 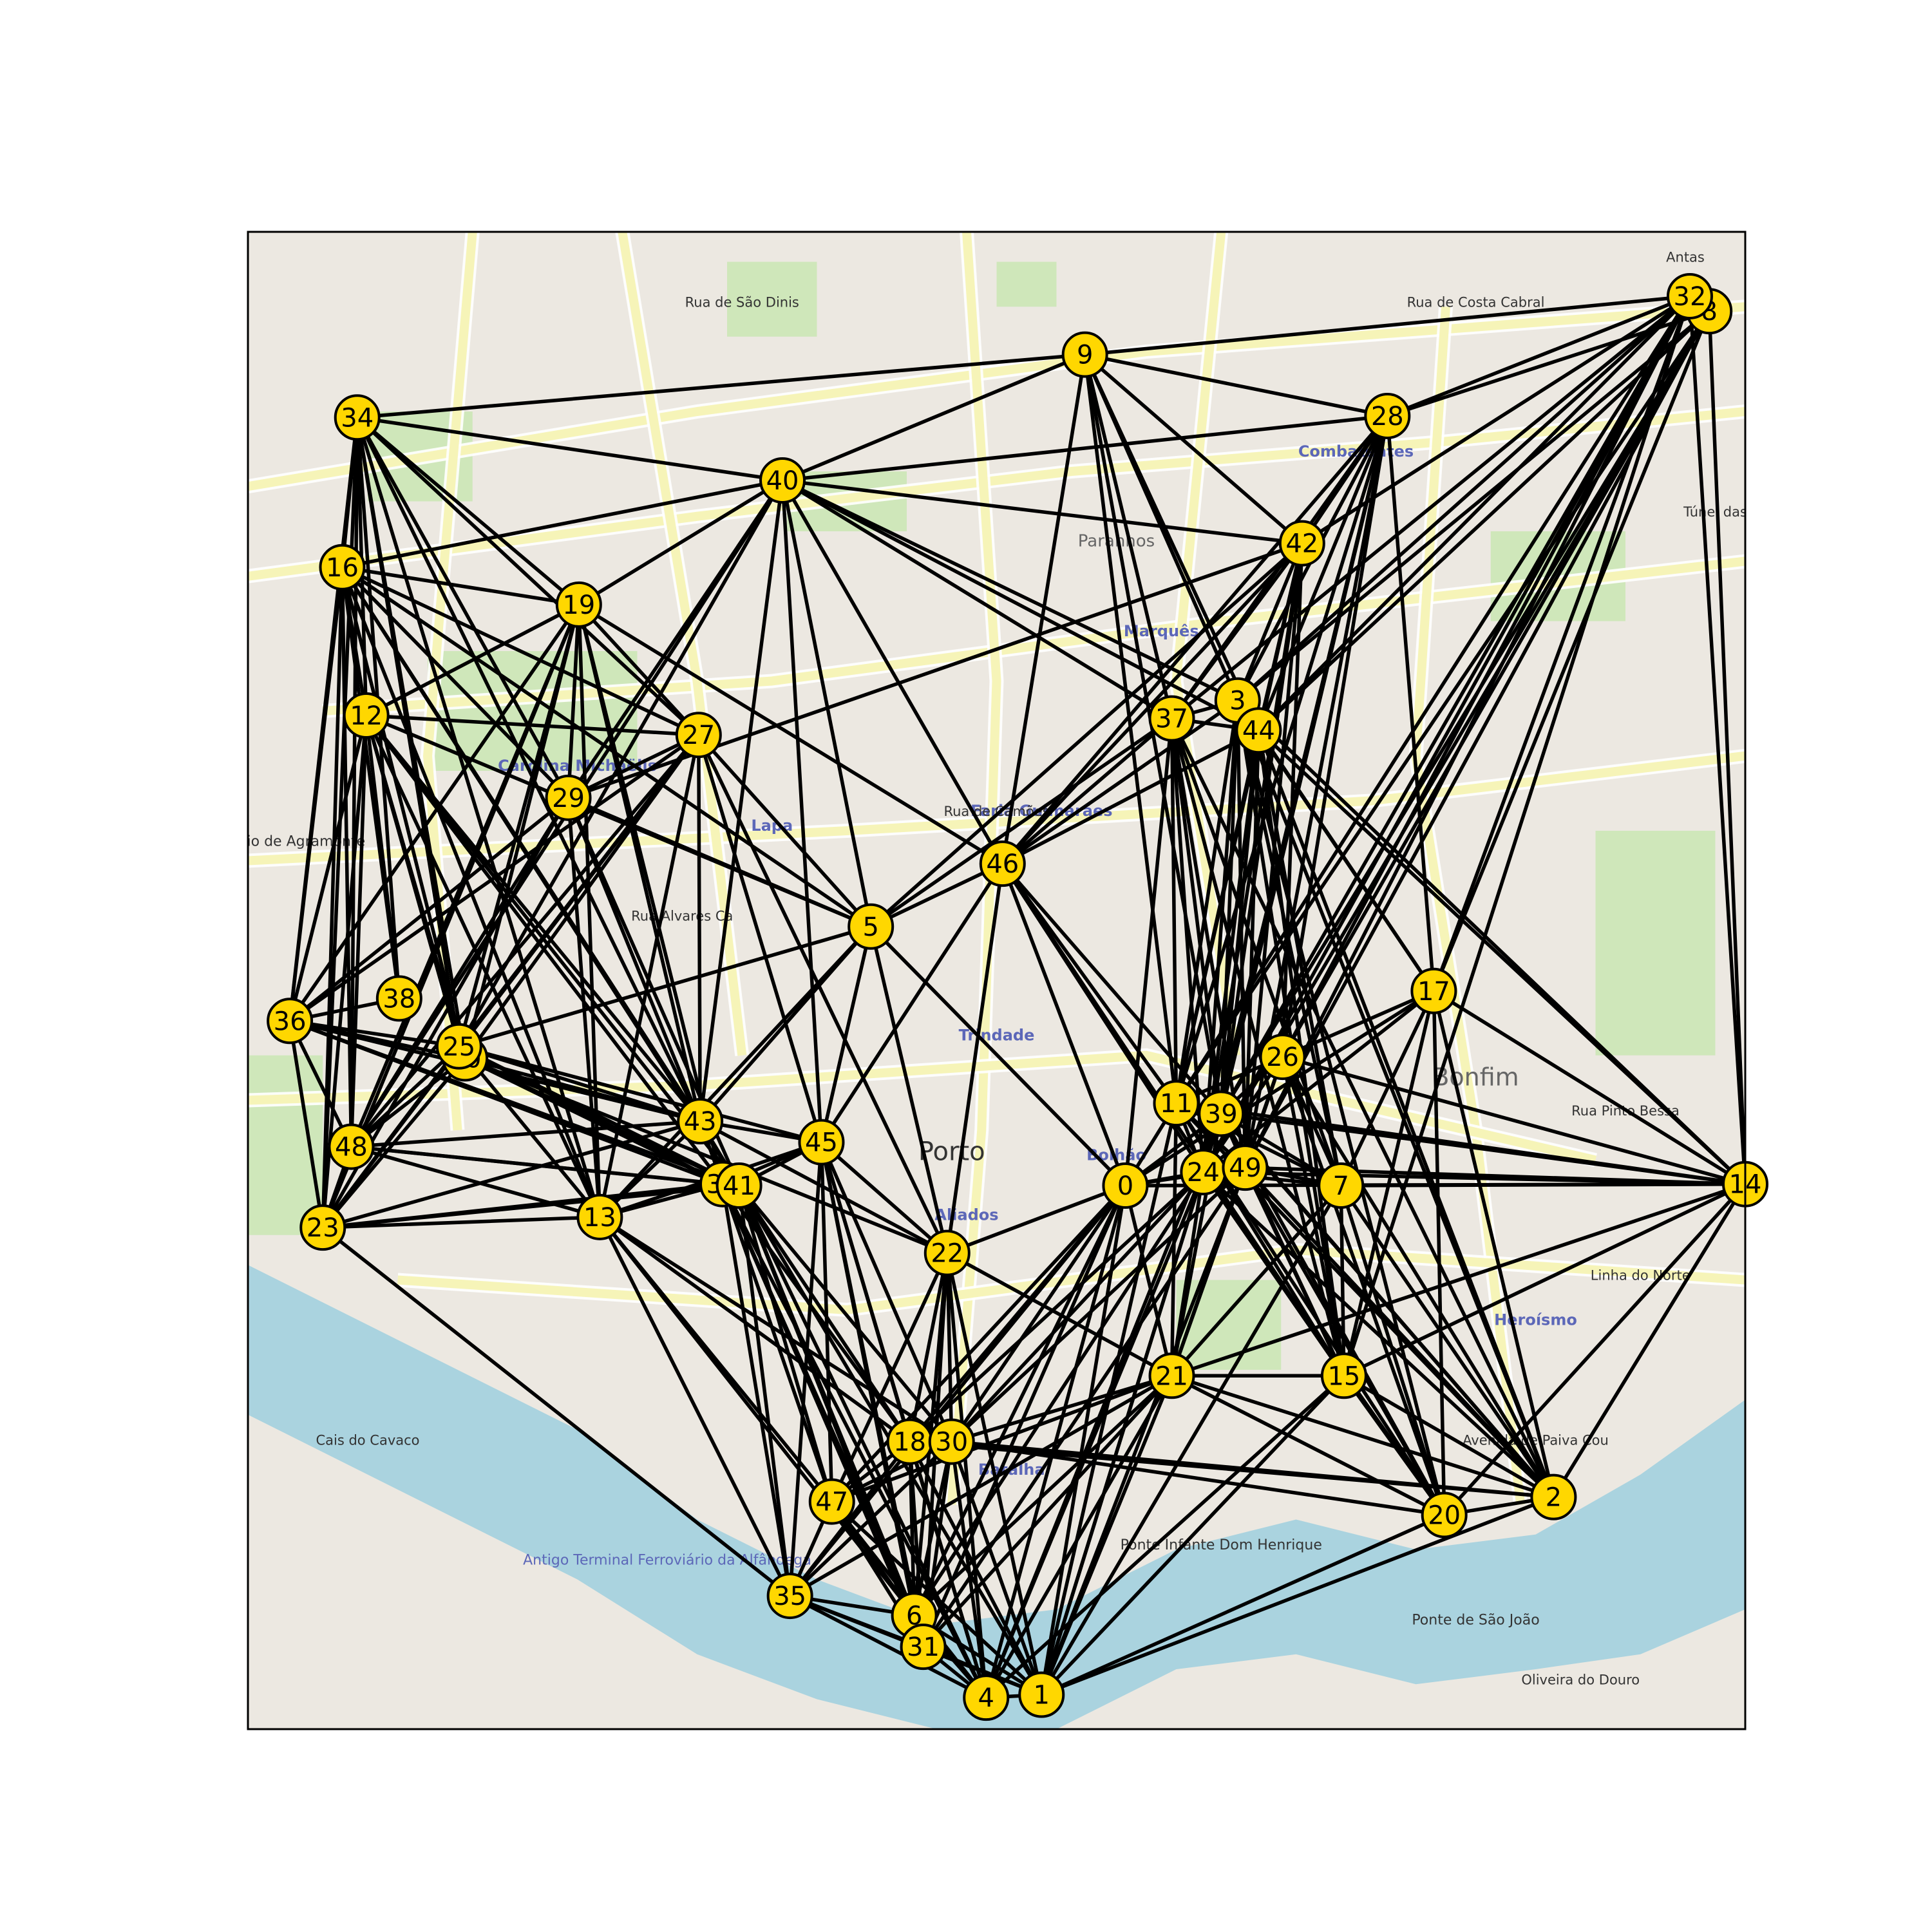 What do you see at coordinates (986, 1698) in the screenshot?
I see `graph-node-4: 4` at bounding box center [986, 1698].